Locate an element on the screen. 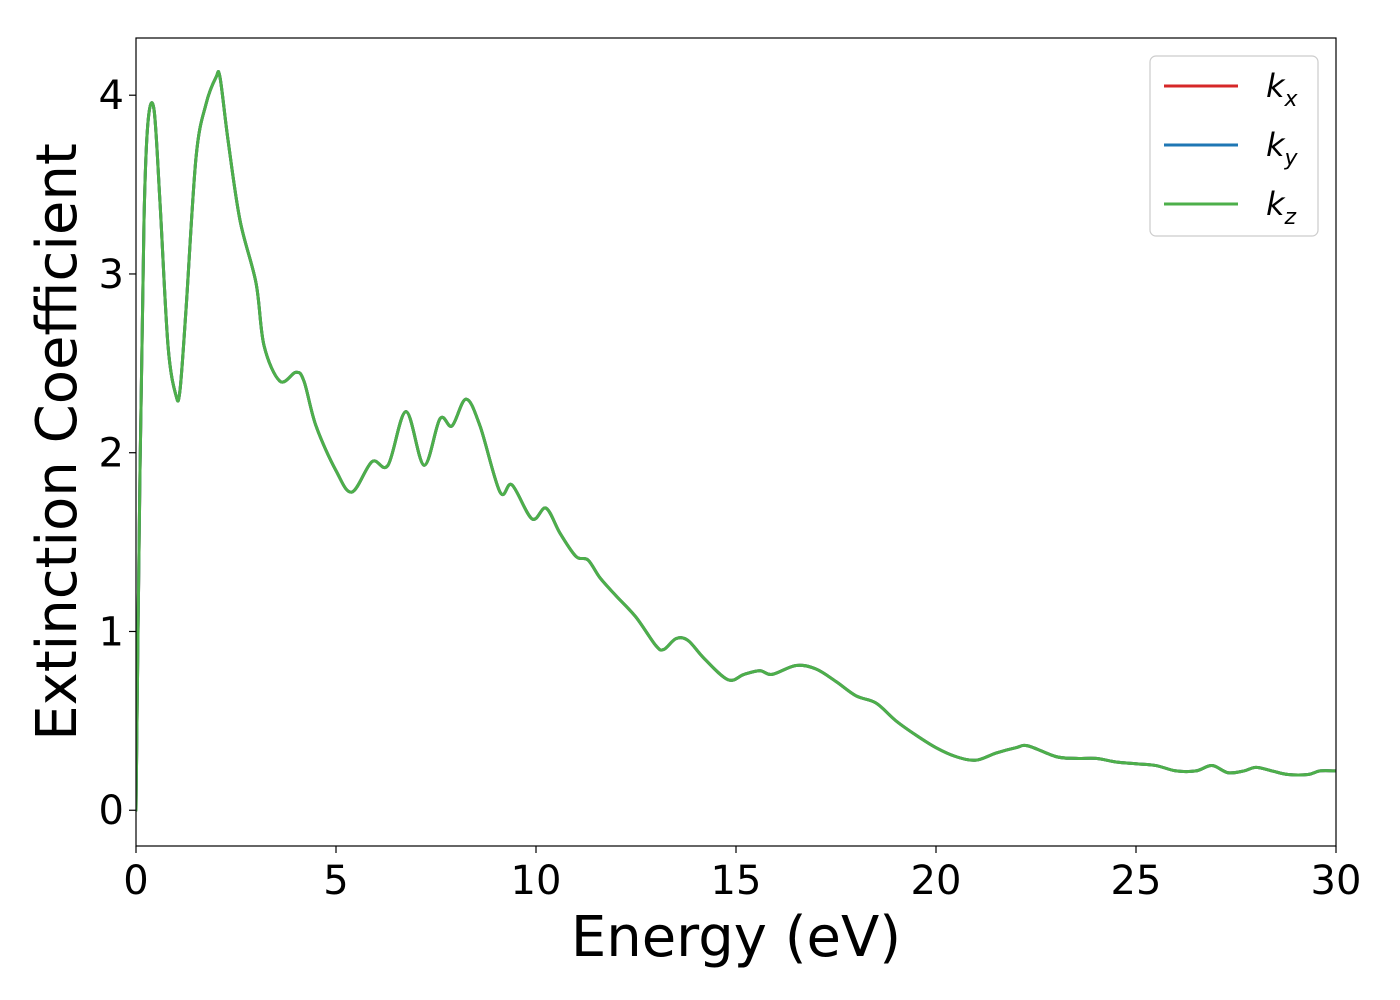 The width and height of the screenshot is (1400, 1000). y-axis-ticks: 0 1 2 3 4 is located at coordinates (117, 453).